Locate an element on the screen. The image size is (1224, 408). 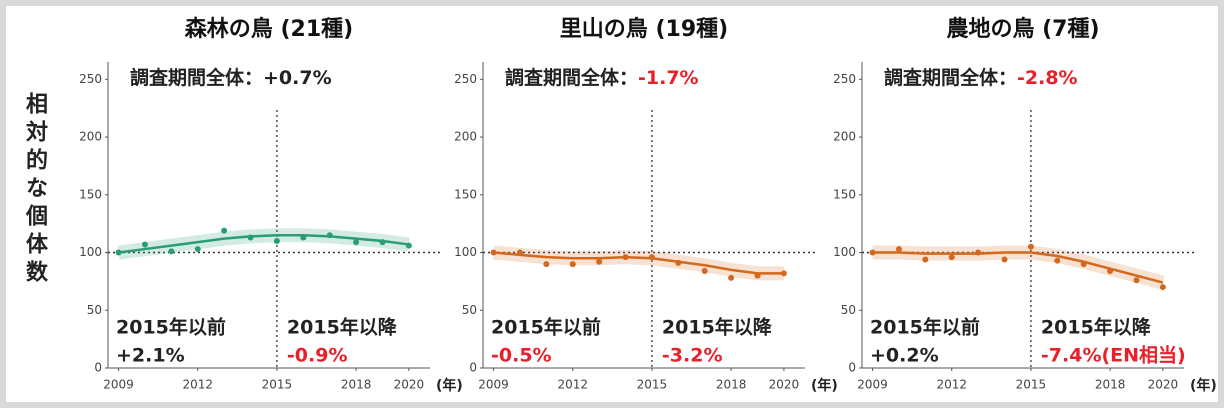
annotation-value: -0.9% is located at coordinates (317, 356).